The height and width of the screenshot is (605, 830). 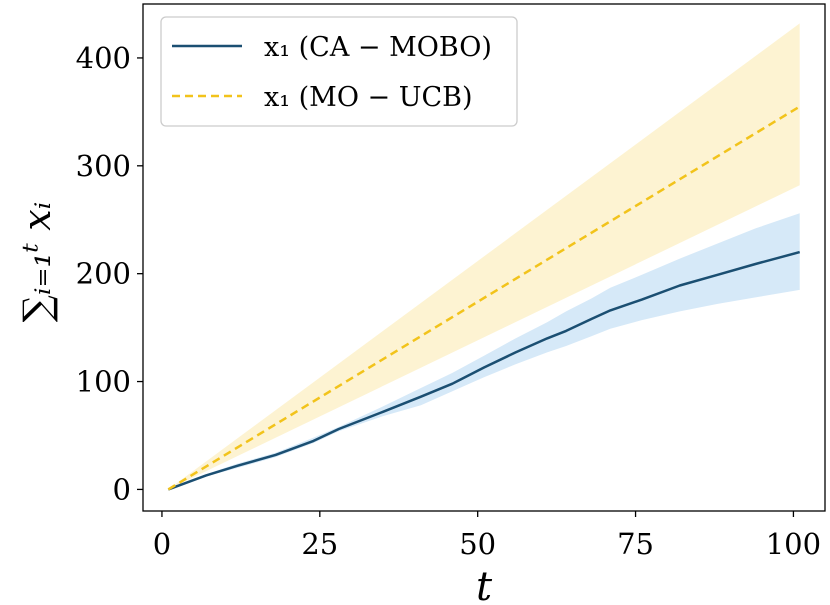 I want to click on y-tick-label: 300, so click(x=103, y=166).